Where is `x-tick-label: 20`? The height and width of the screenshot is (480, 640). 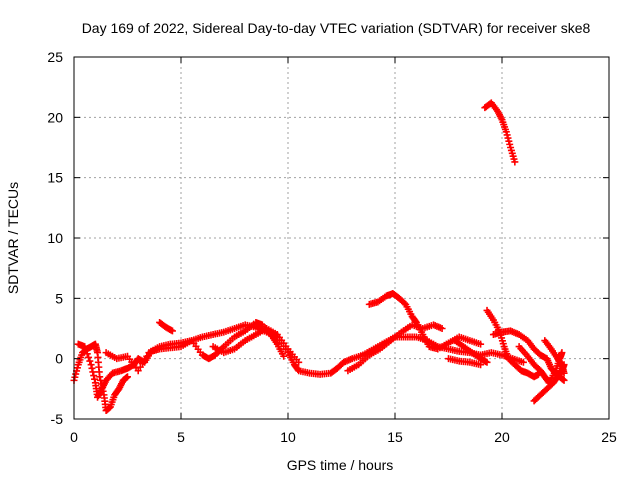 x-tick-label: 20 is located at coordinates (502, 437).